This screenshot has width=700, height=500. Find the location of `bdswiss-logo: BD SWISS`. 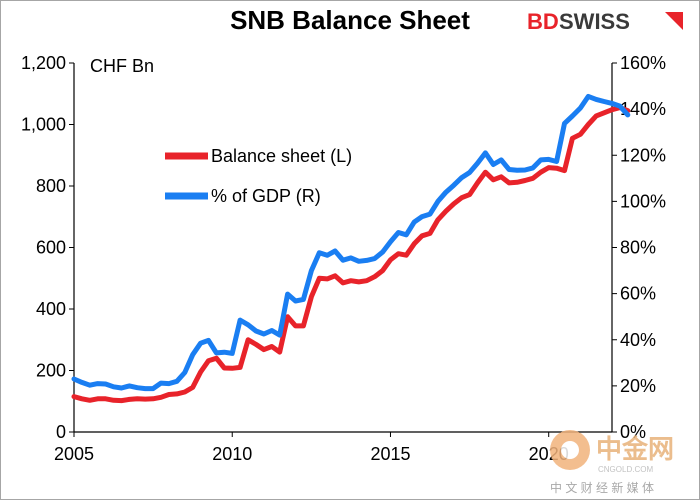

bdswiss-logo: BD SWISS is located at coordinates (605, 21).